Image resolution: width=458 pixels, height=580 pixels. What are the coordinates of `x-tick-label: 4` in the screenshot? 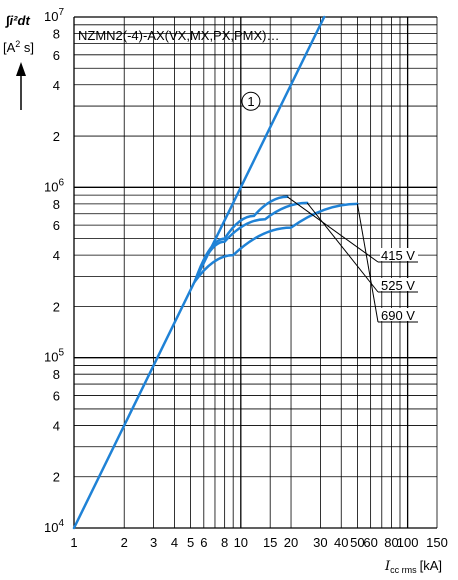 It's located at (174, 542).